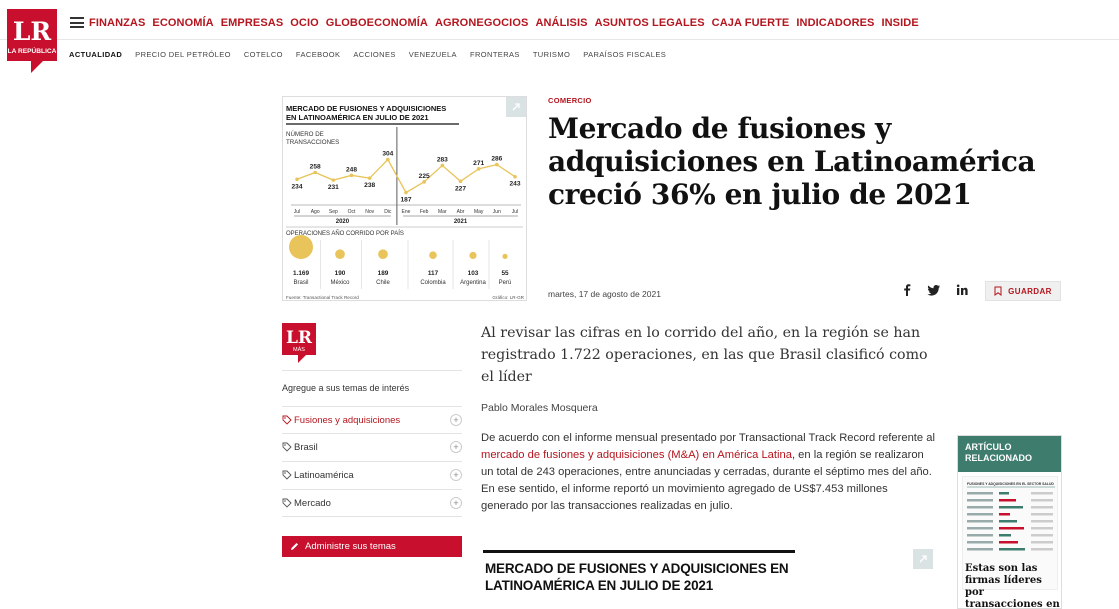 Image resolution: width=1119 pixels, height=609 pixels. What do you see at coordinates (366, 108) in the screenshot?
I see `chart-title-line1: MERCADO DE FUSIONES Y ADQUISICIONES` at bounding box center [366, 108].